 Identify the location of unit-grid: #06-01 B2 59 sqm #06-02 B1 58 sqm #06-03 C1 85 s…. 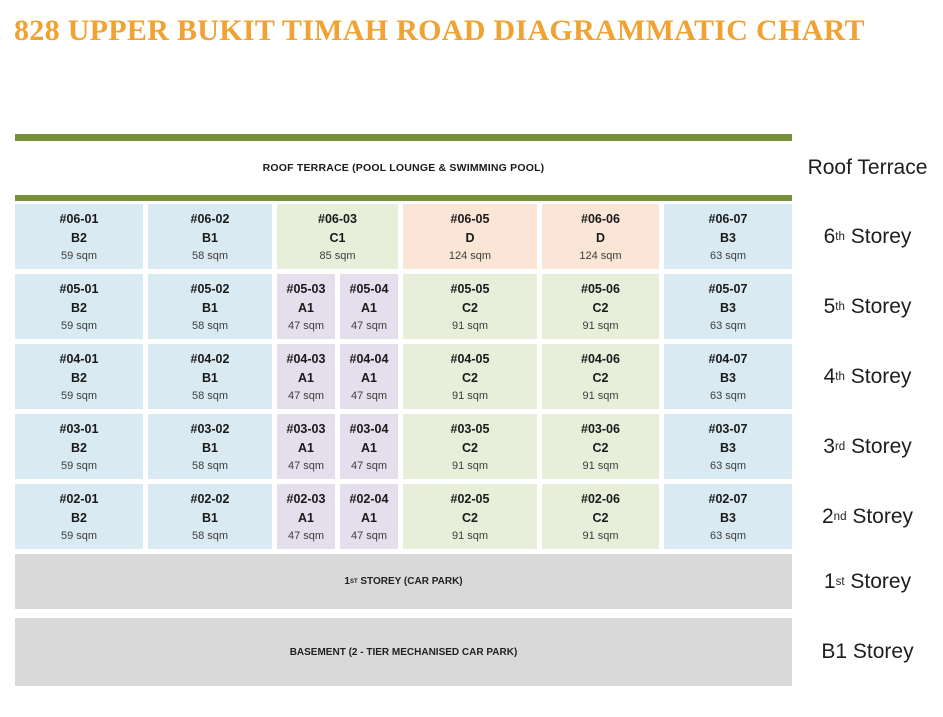
(403, 236).